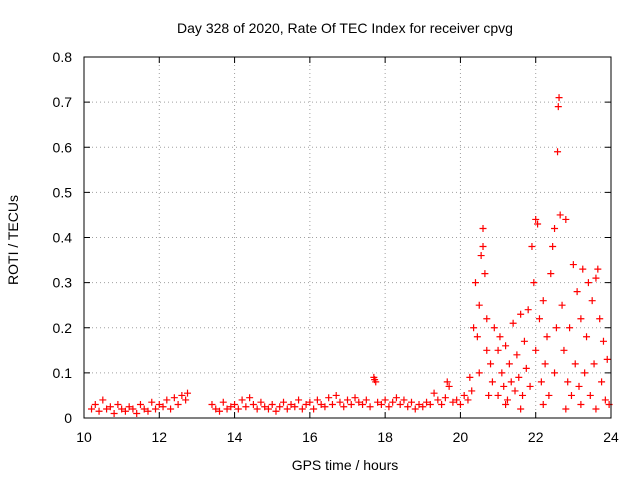 The image size is (640, 480). Describe the element at coordinates (84, 437) in the screenshot. I see `x-tick-label: 10` at that location.